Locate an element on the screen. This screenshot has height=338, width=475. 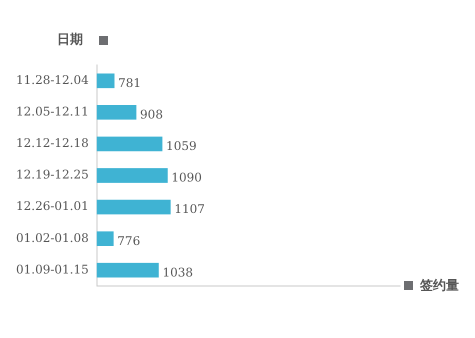
data-label: 781 is located at coordinates (130, 83).